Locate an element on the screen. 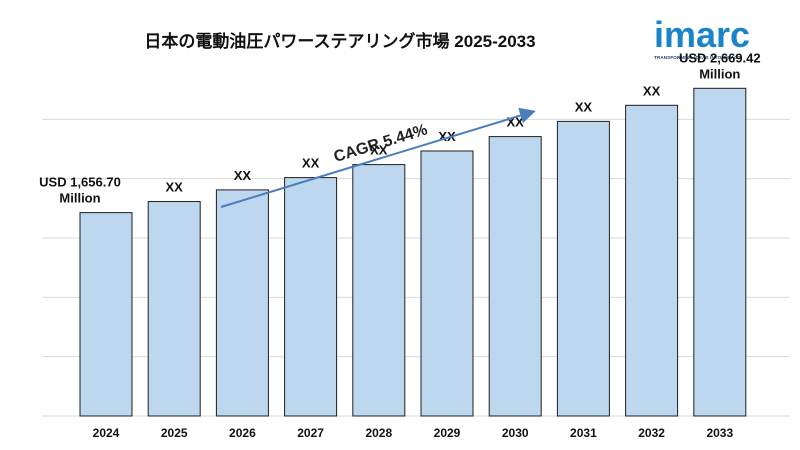  bar-2027 is located at coordinates (311, 297).